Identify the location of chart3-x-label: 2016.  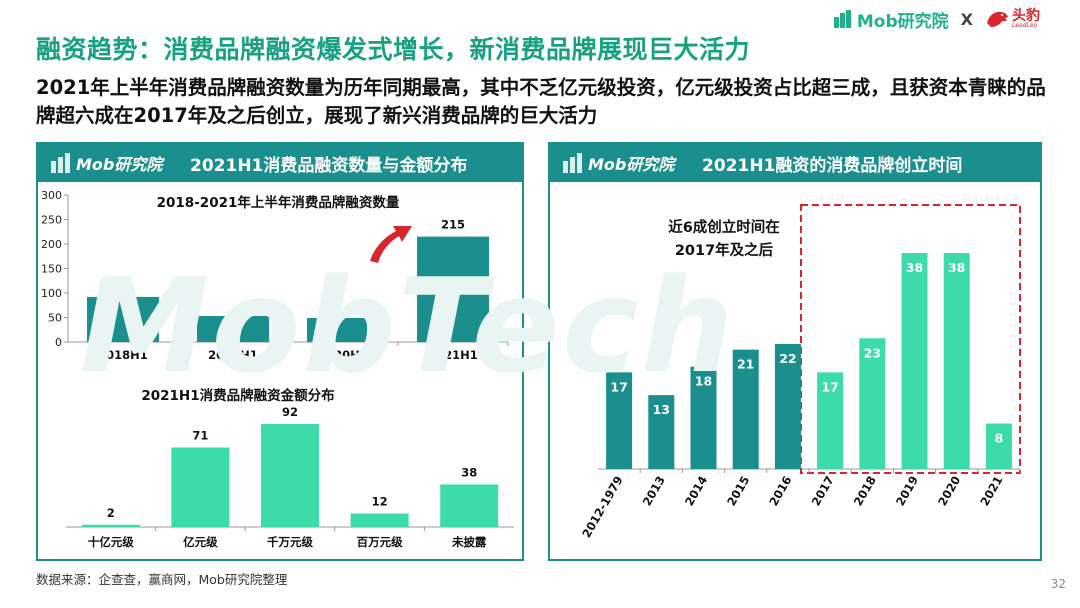
(780, 491).